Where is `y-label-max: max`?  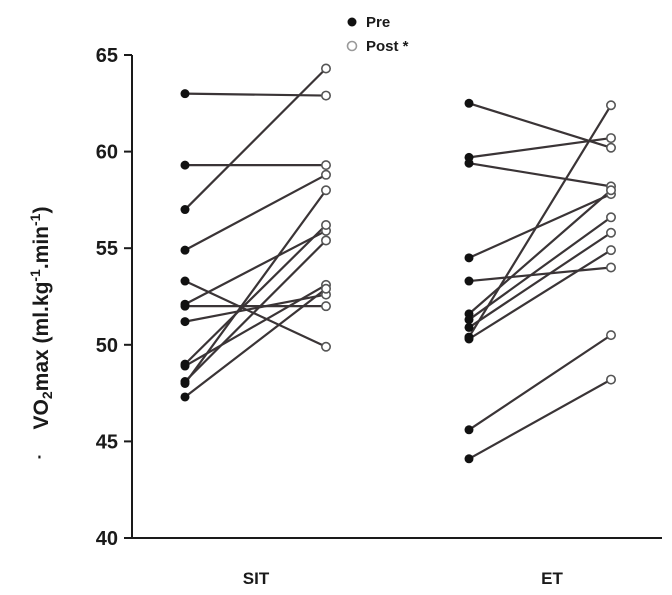
y-label-max: max is located at coordinates (41, 370).